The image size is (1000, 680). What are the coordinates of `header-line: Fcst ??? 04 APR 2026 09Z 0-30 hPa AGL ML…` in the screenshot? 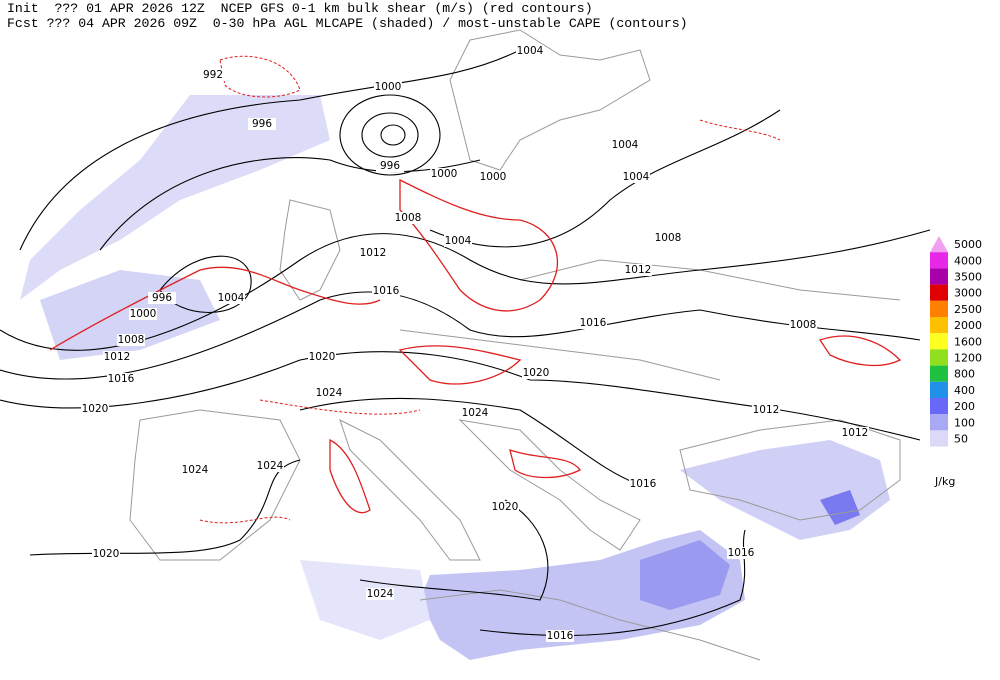 It's located at (347, 23).